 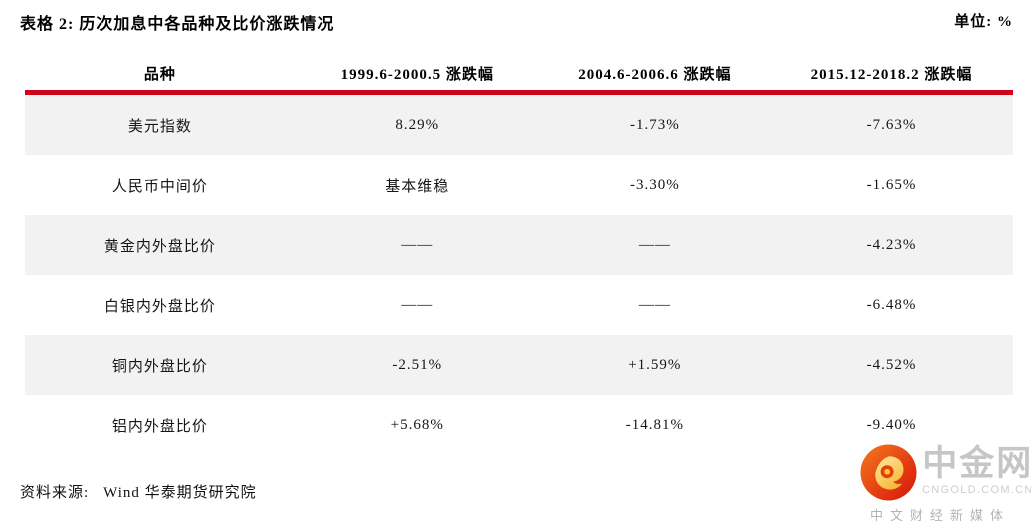 What do you see at coordinates (976, 490) in the screenshot?
I see `cngold-domain-text: CNGOLD.COM.CN` at bounding box center [976, 490].